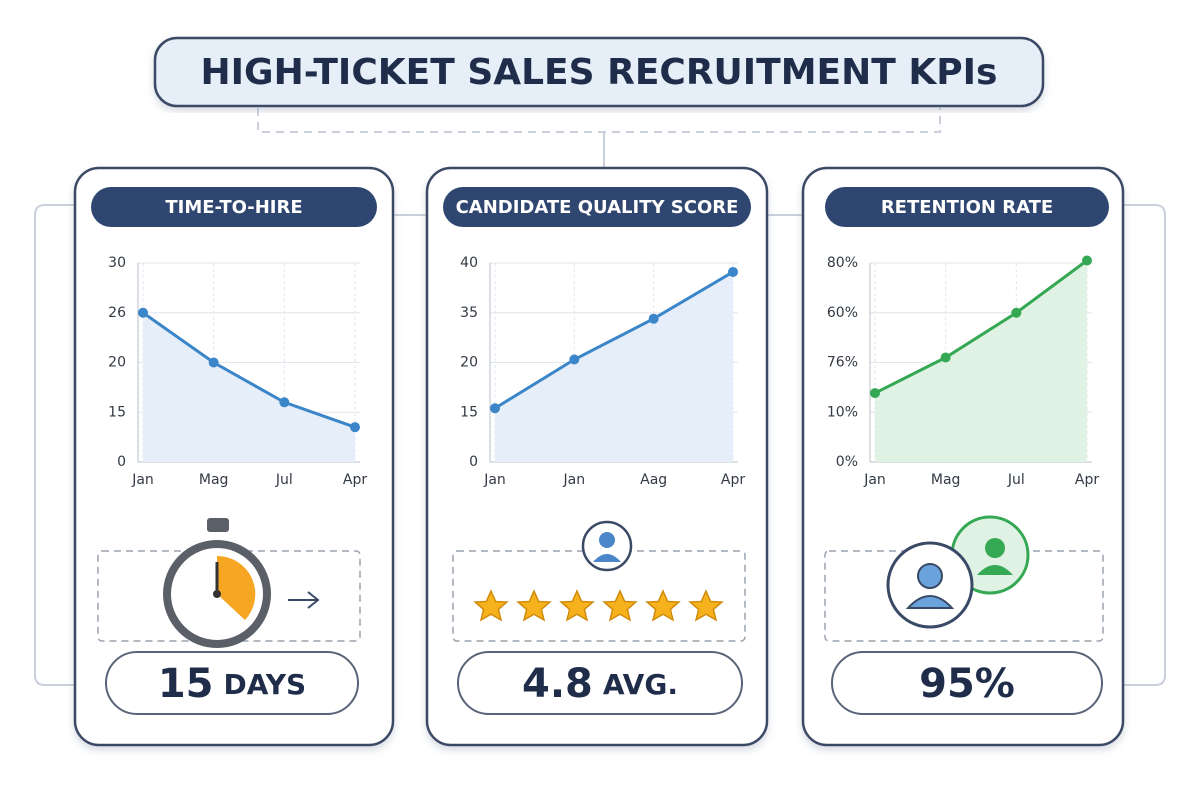 This screenshot has height=800, width=1200. I want to click on stat-number: 15, so click(186, 684).